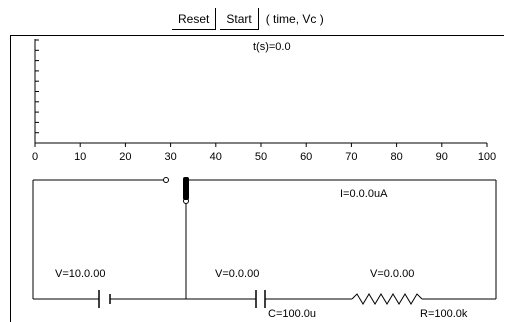 The width and height of the screenshot is (507, 322). I want to click on resistor-zigzag, so click(387, 299).